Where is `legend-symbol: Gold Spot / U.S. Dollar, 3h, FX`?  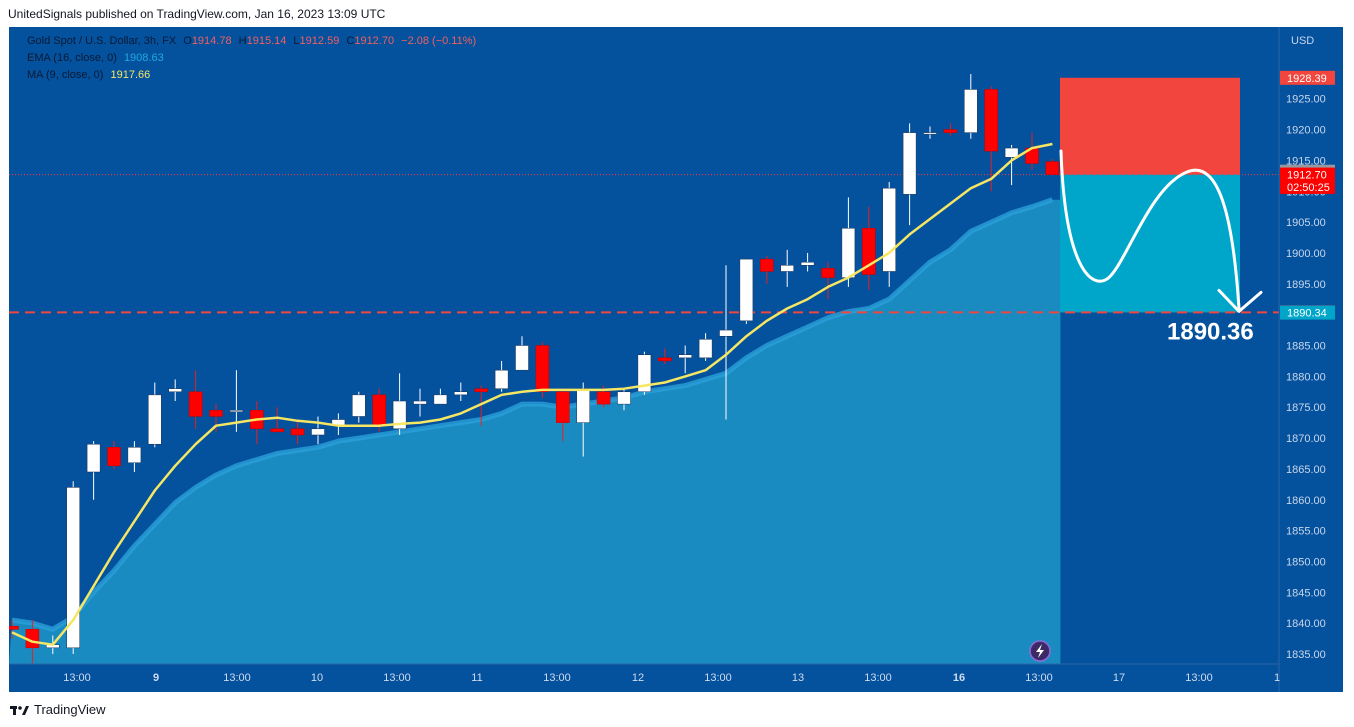 legend-symbol: Gold Spot / U.S. Dollar, 3h, FX is located at coordinates (102, 41).